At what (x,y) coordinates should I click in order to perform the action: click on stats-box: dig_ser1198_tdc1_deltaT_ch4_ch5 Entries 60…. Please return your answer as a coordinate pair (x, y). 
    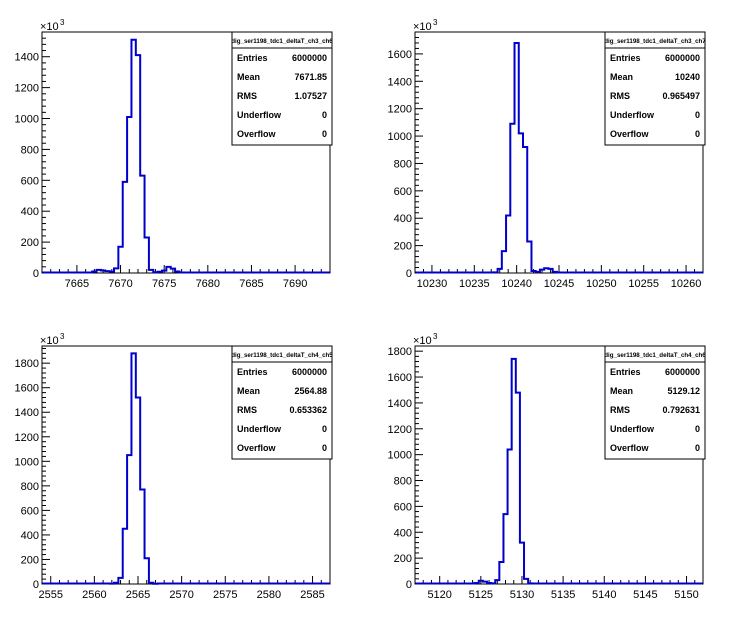
    Looking at the image, I should click on (282, 402).